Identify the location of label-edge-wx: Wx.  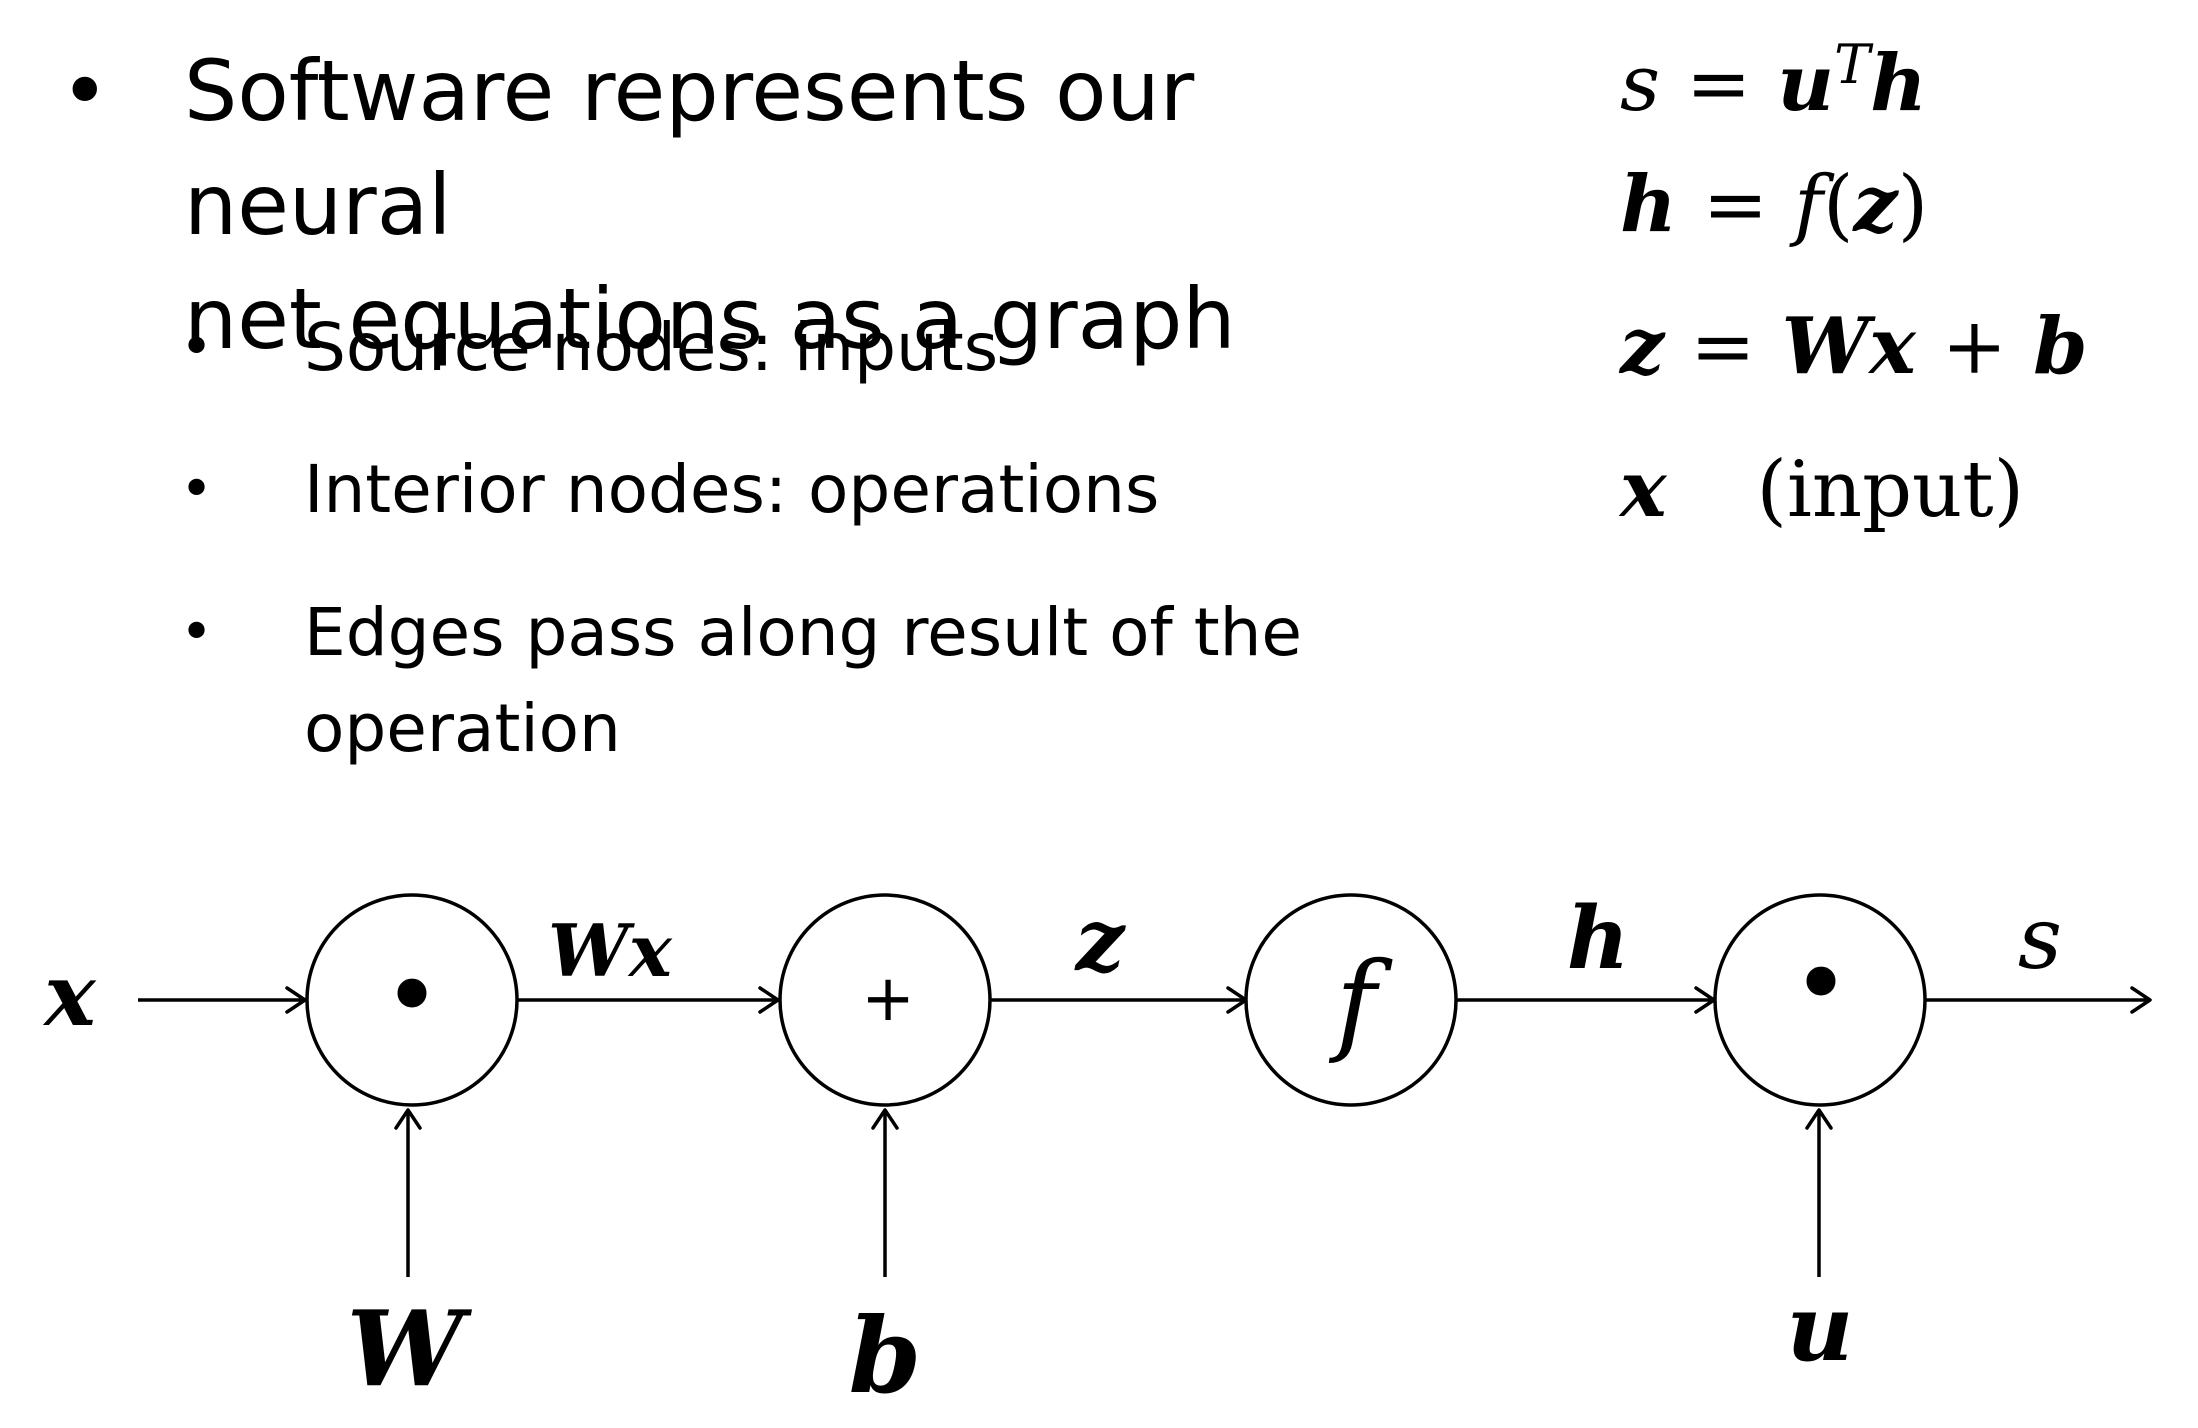
(610, 950).